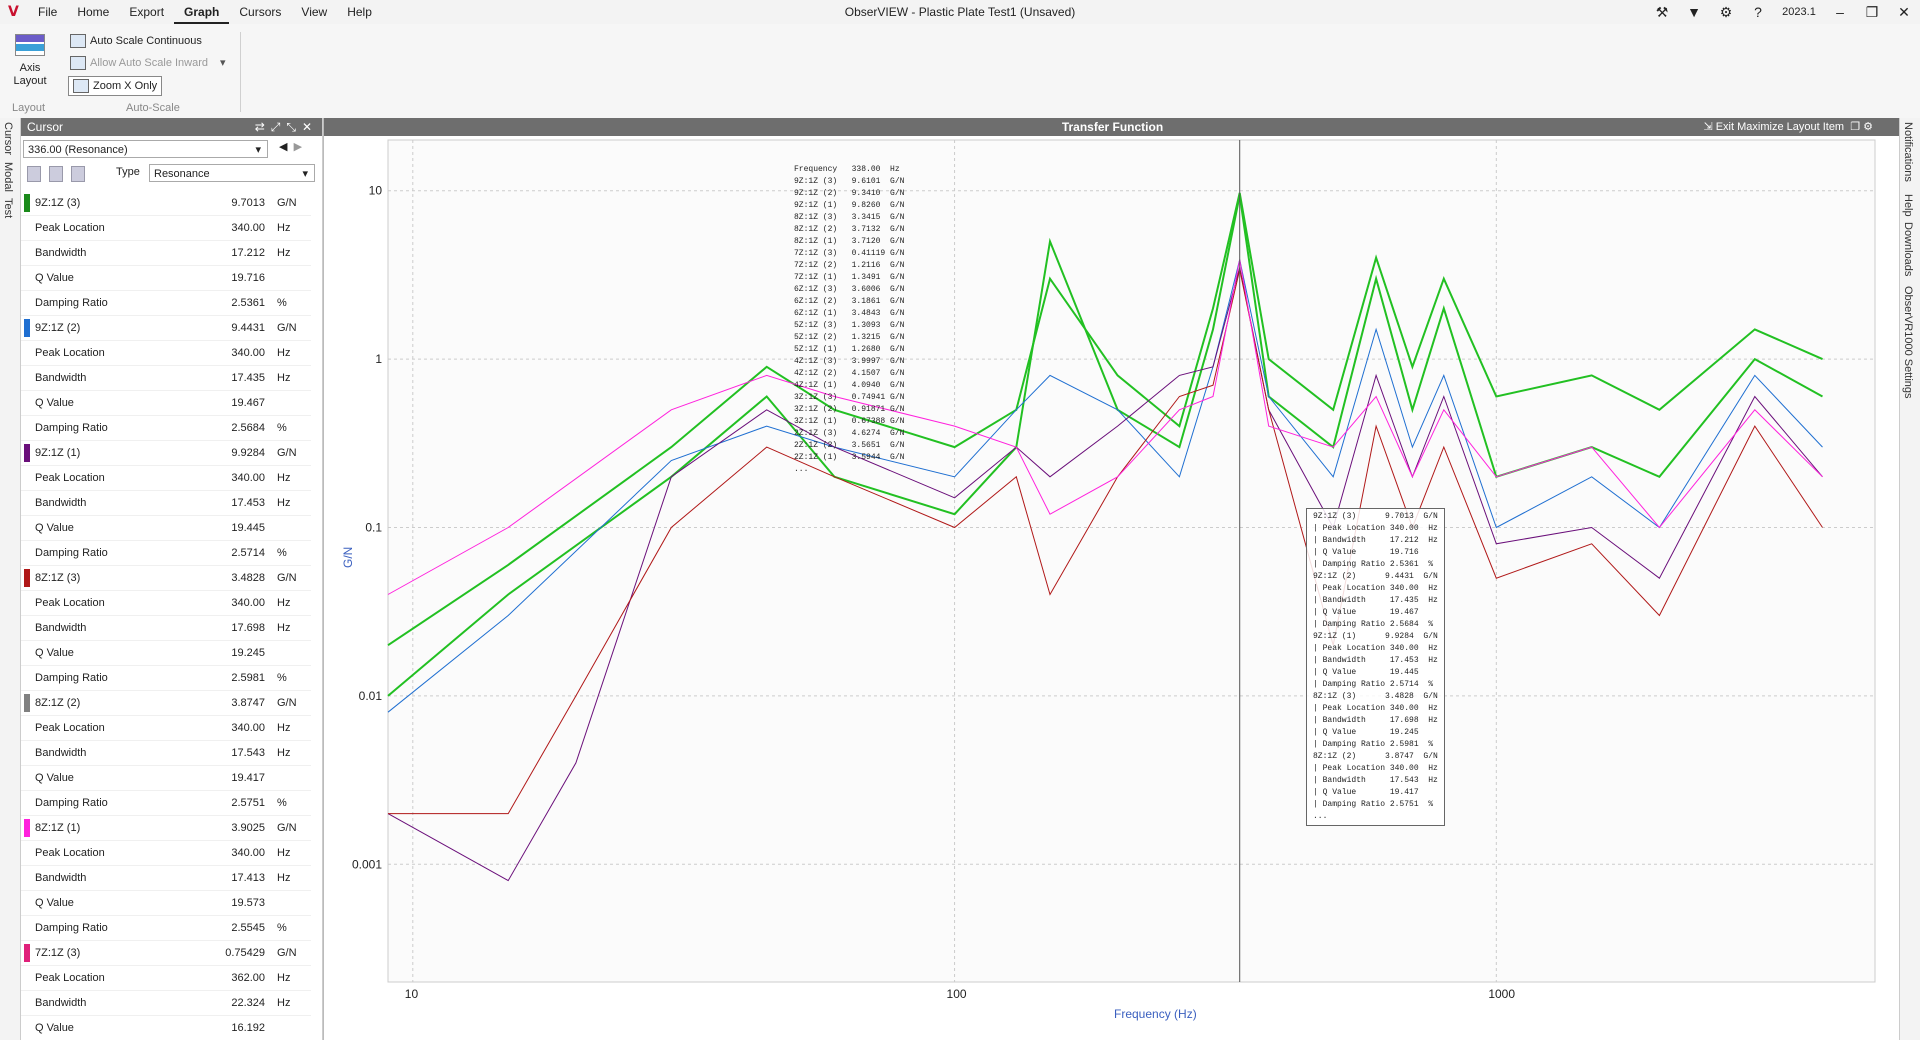 The width and height of the screenshot is (1920, 1040). What do you see at coordinates (146, 41) in the screenshot?
I see `auto-scale-continuous-label: Auto Scale Continuous` at bounding box center [146, 41].